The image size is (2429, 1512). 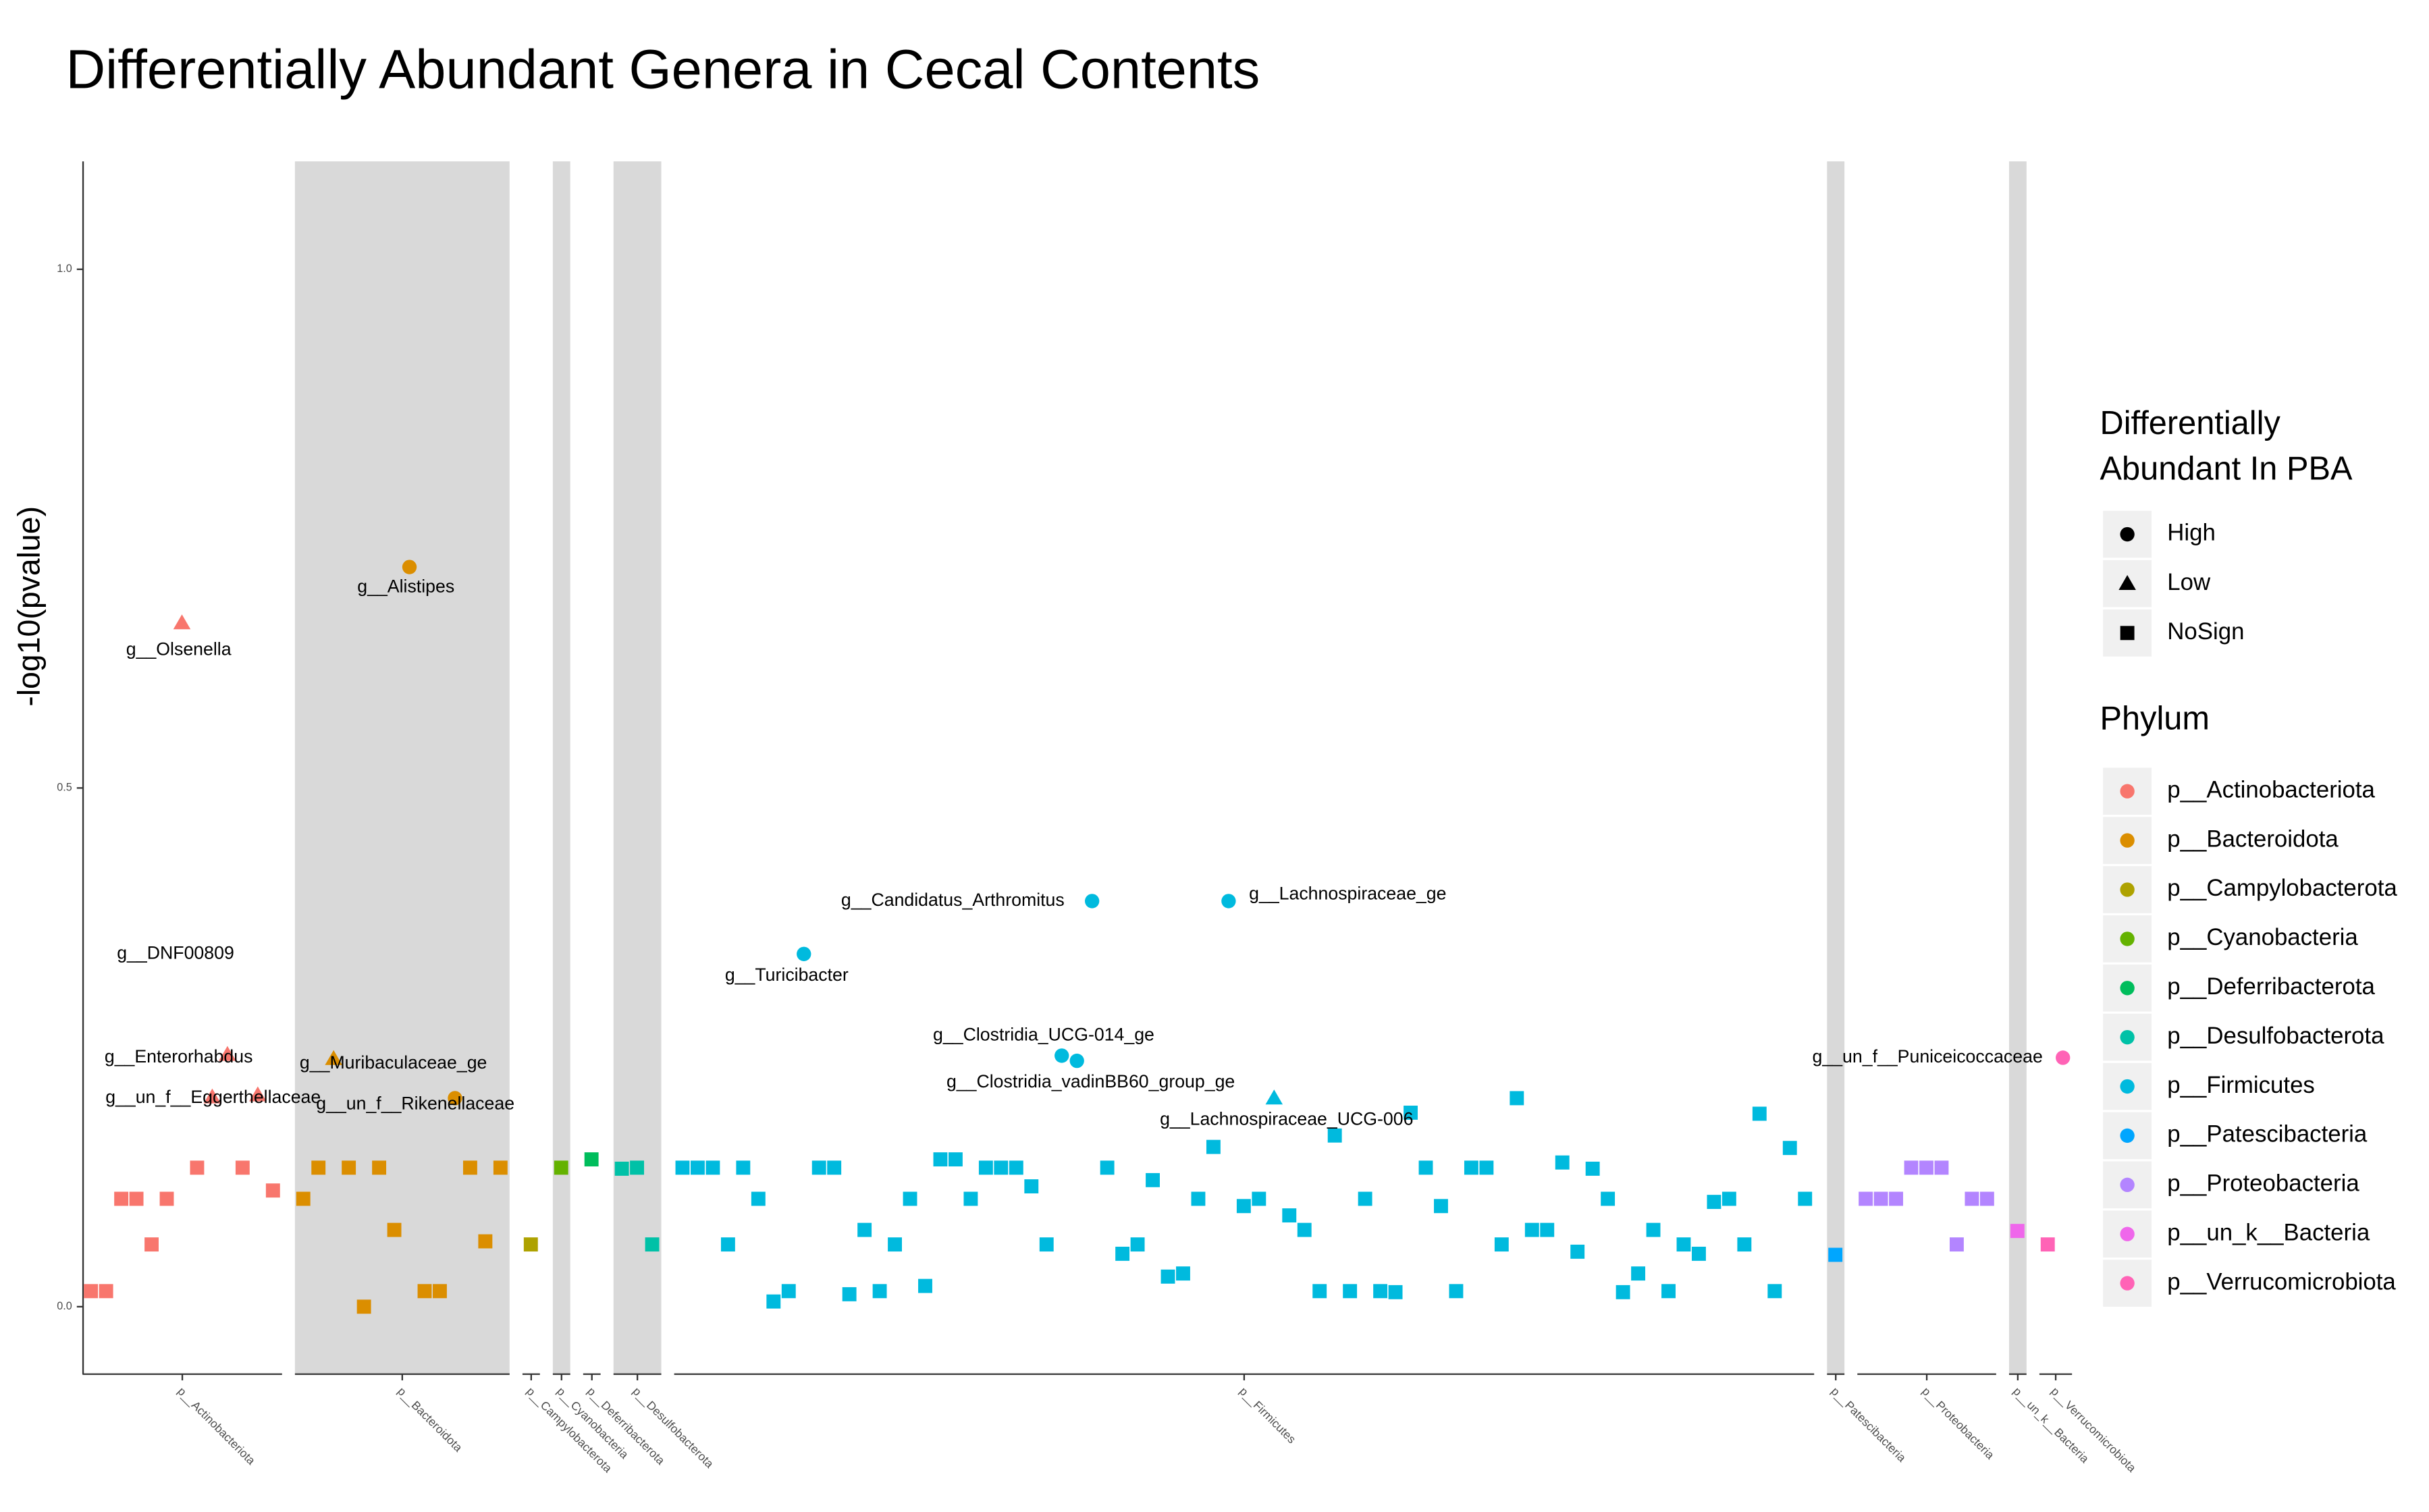 What do you see at coordinates (673, 1427) in the screenshot?
I see `x-tick-label: p__Desulfobacterota` at bounding box center [673, 1427].